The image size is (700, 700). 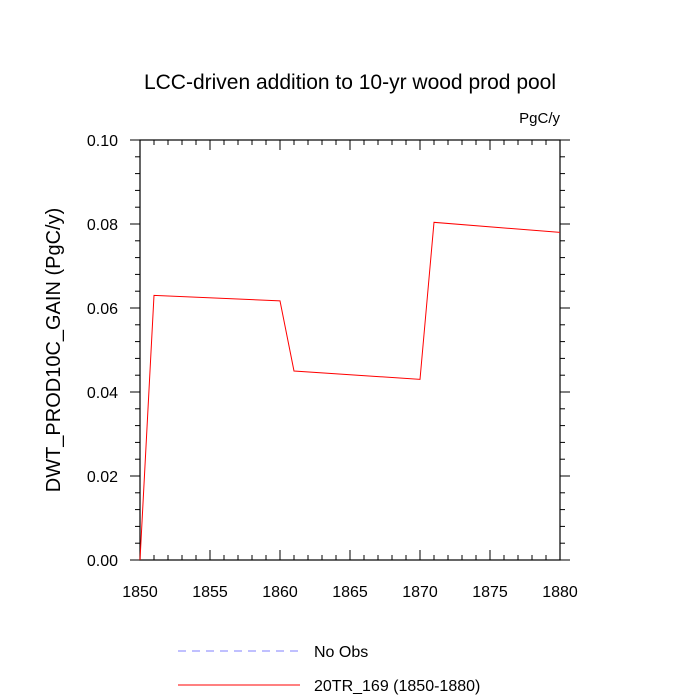 I want to click on y-tick-label: 0.00, so click(x=102, y=561).